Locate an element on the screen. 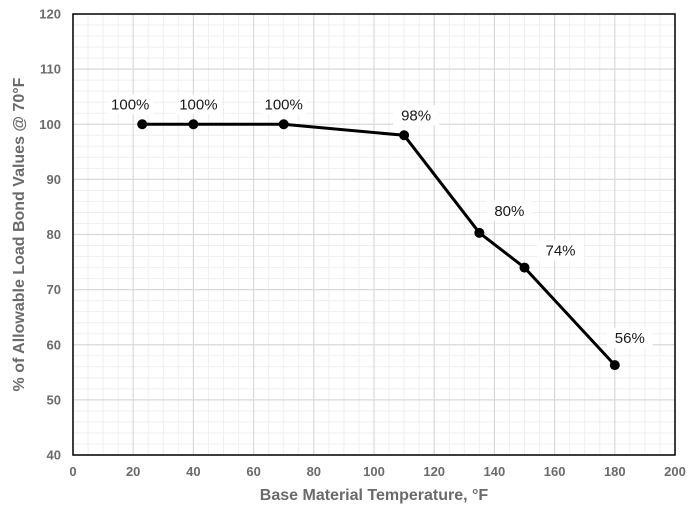  x-tick-label: 80 is located at coordinates (314, 471).